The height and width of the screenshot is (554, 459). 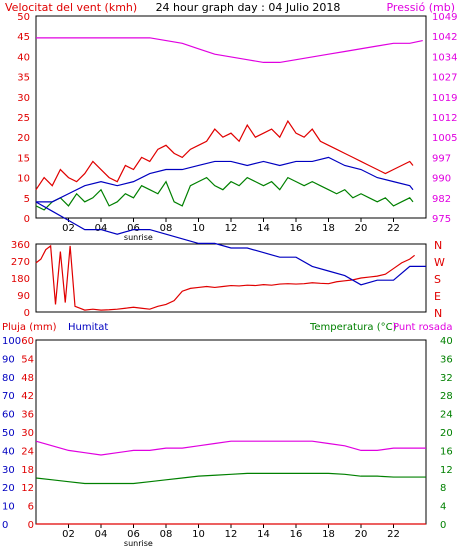 What do you see at coordinates (8, 470) in the screenshot?
I see `humidity-y-tick-label: 30` at bounding box center [8, 470].